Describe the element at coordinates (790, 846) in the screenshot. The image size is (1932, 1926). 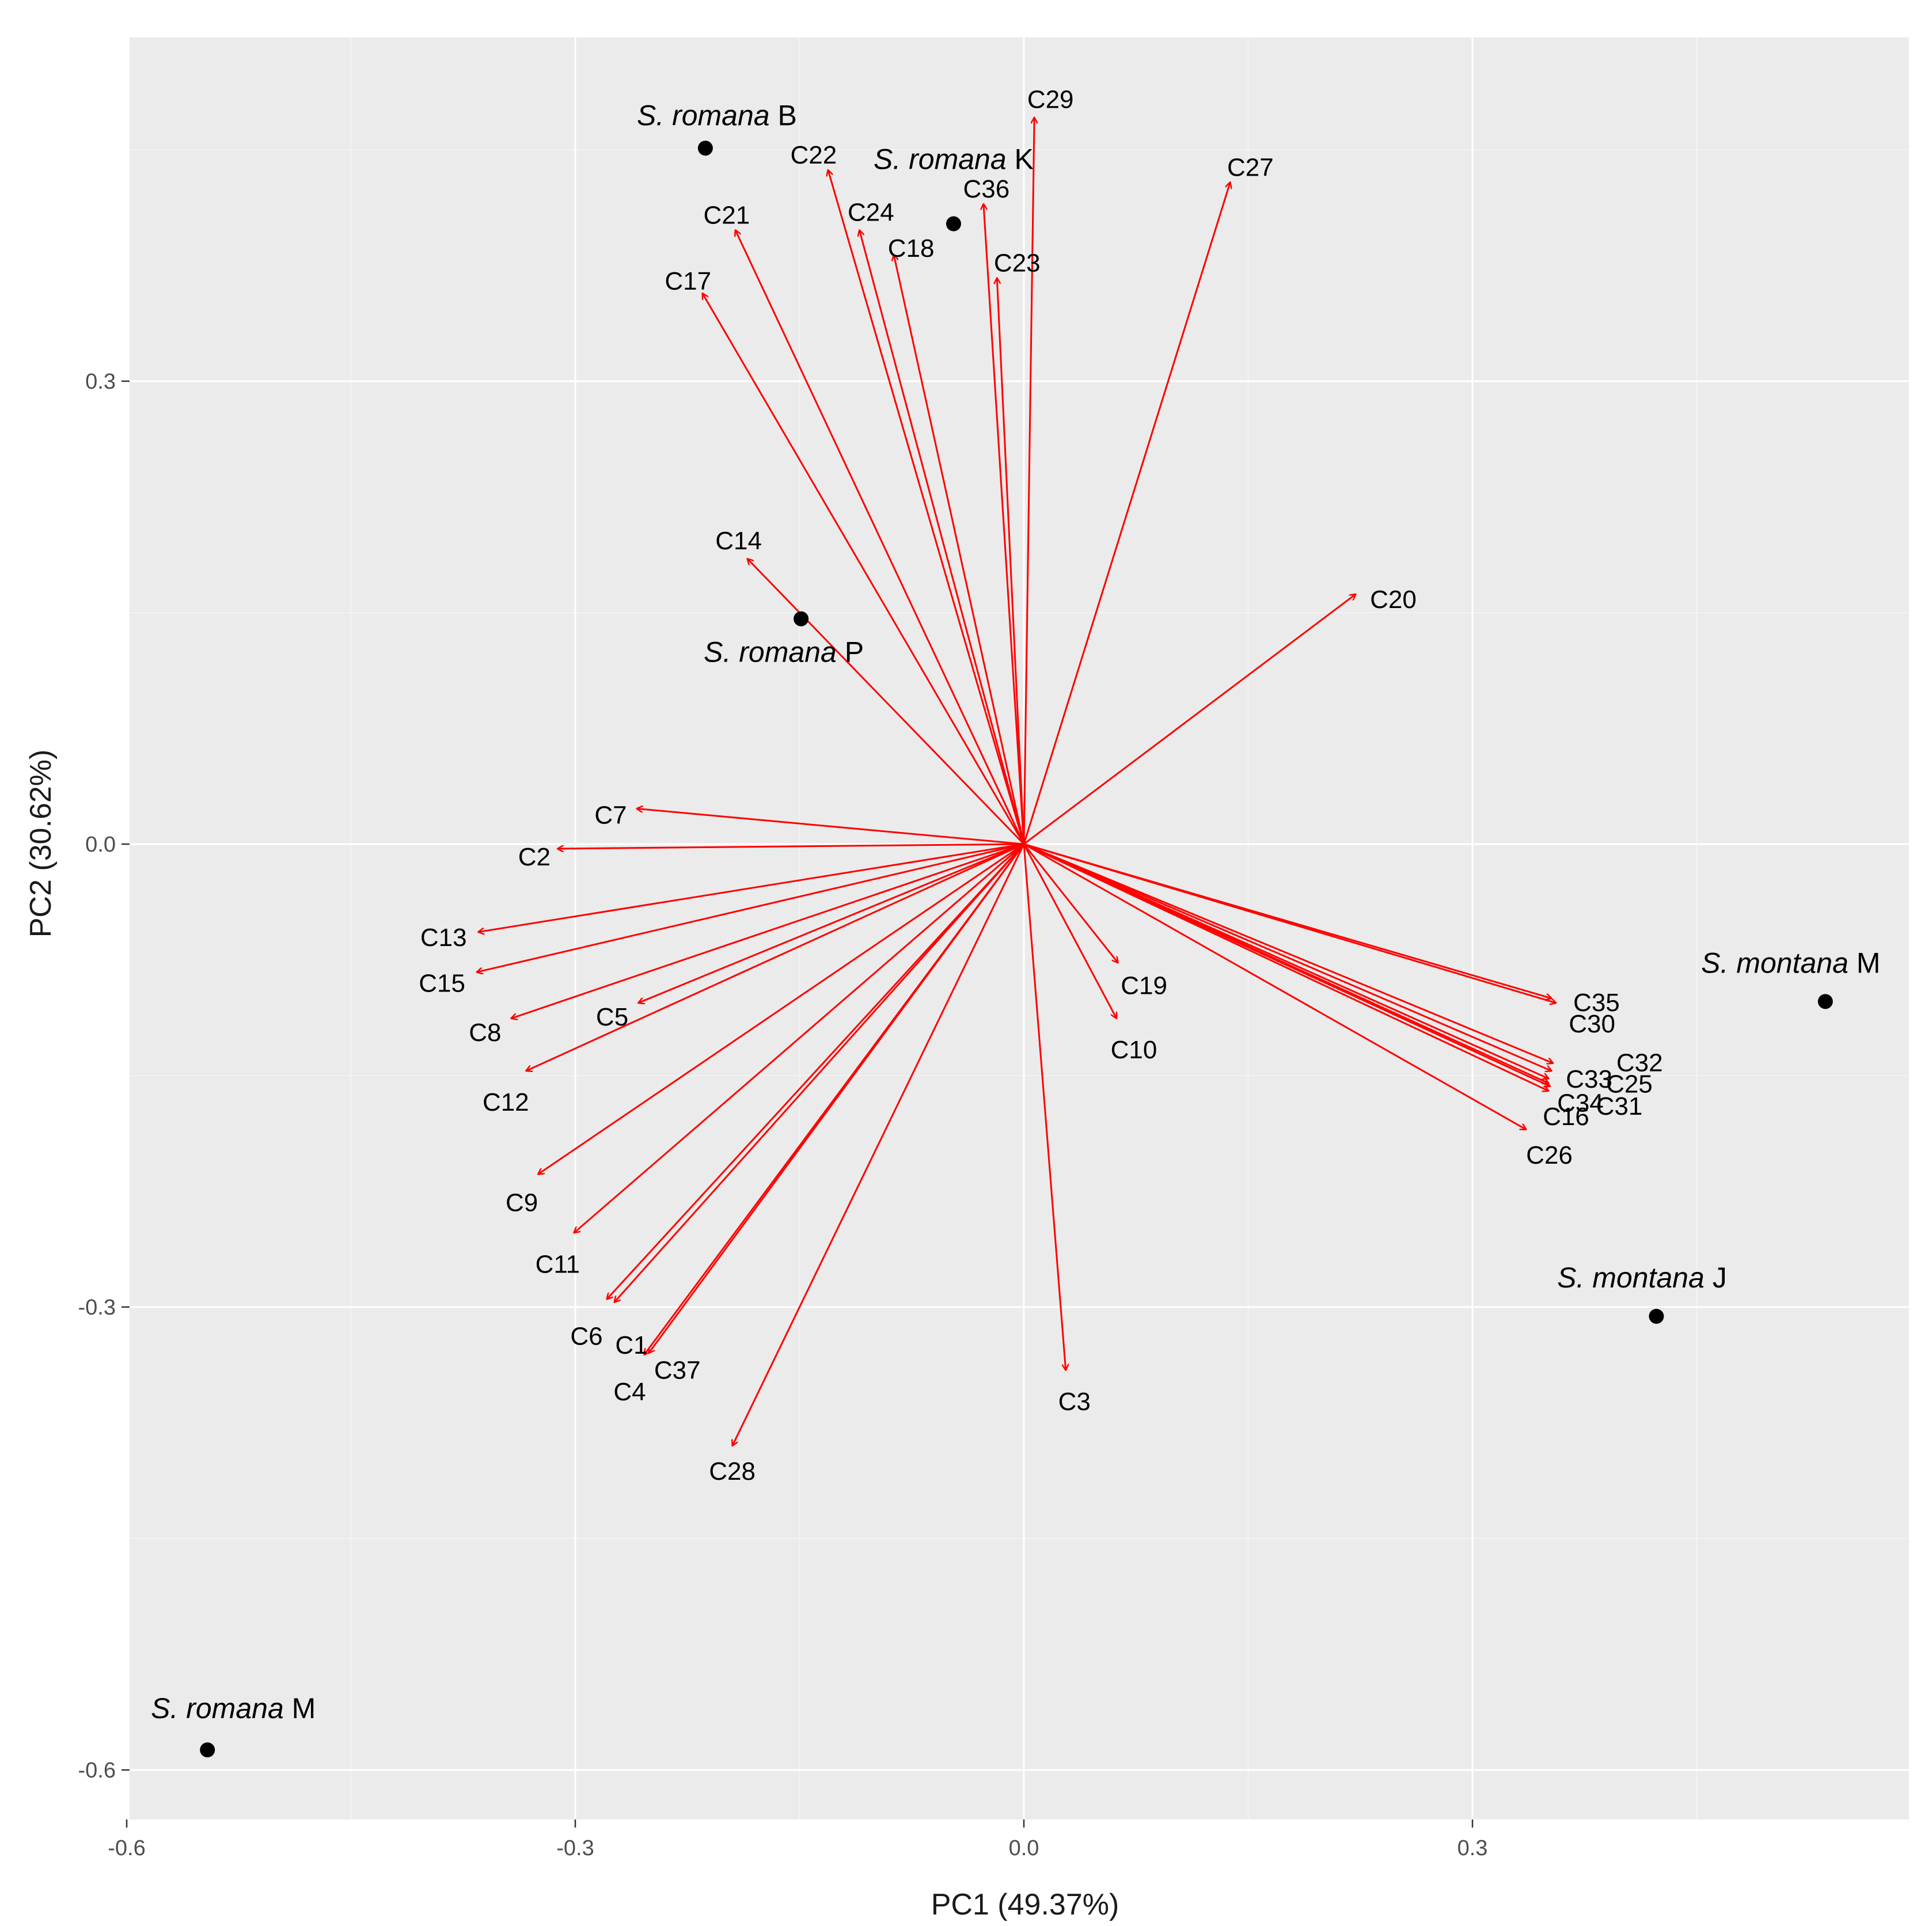
I see `loading-arrow-c2` at that location.